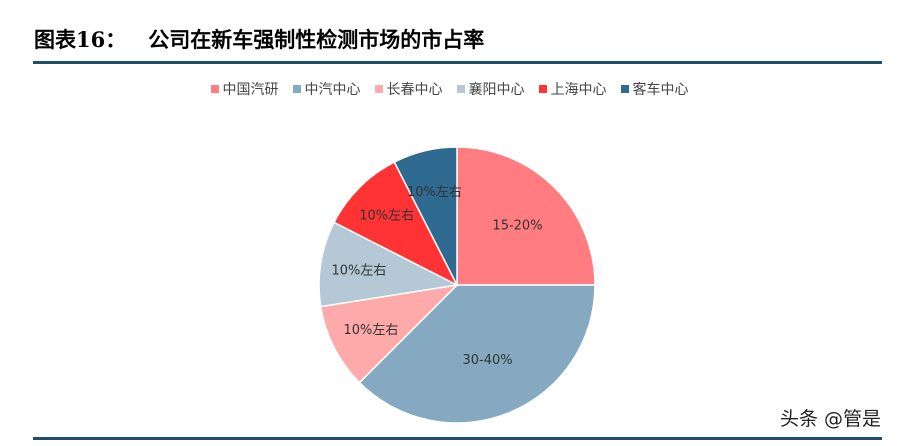 The image size is (899, 446). Describe the element at coordinates (358, 271) in the screenshot. I see `slice-label-3: 10%左右` at that location.